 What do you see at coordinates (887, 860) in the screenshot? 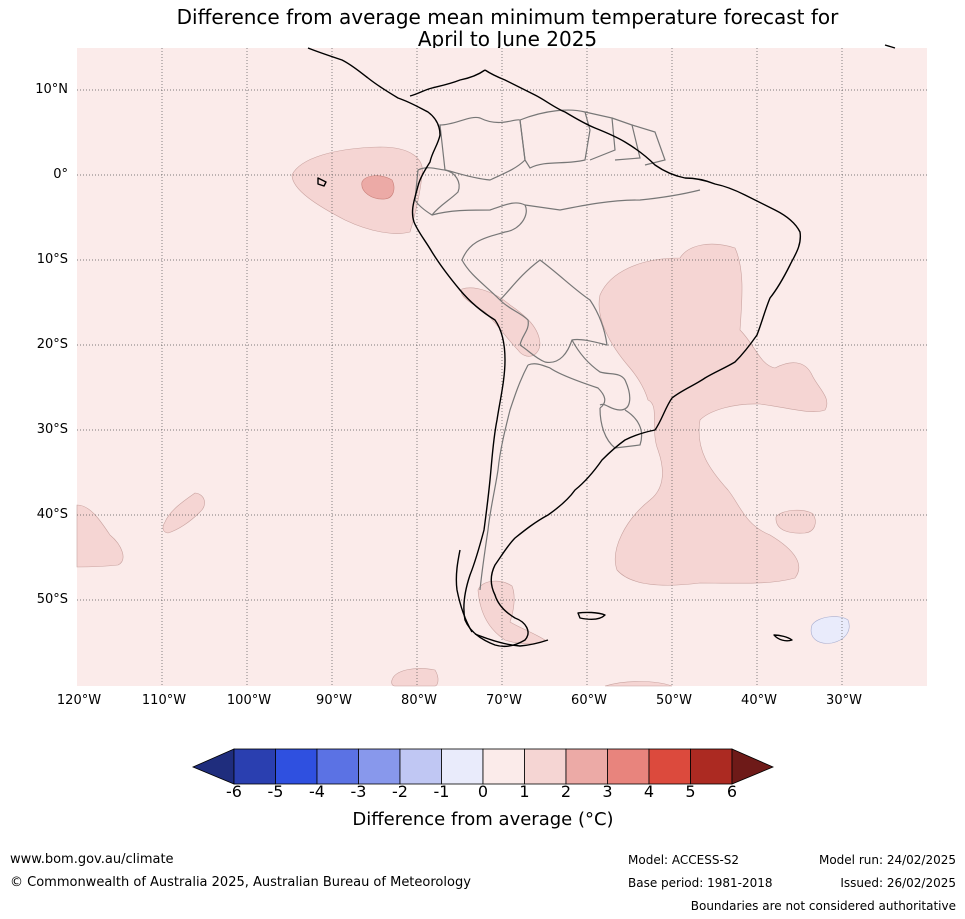
I see `model-run-date: Model run: 24/02/2025` at bounding box center [887, 860].